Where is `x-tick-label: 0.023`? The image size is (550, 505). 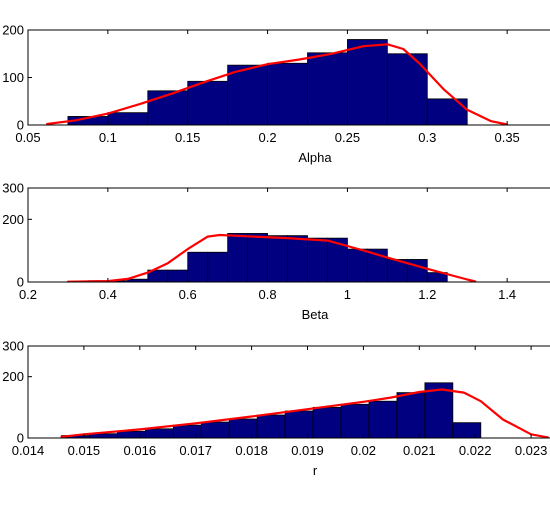
x-tick-label: 0.023 is located at coordinates (531, 450).